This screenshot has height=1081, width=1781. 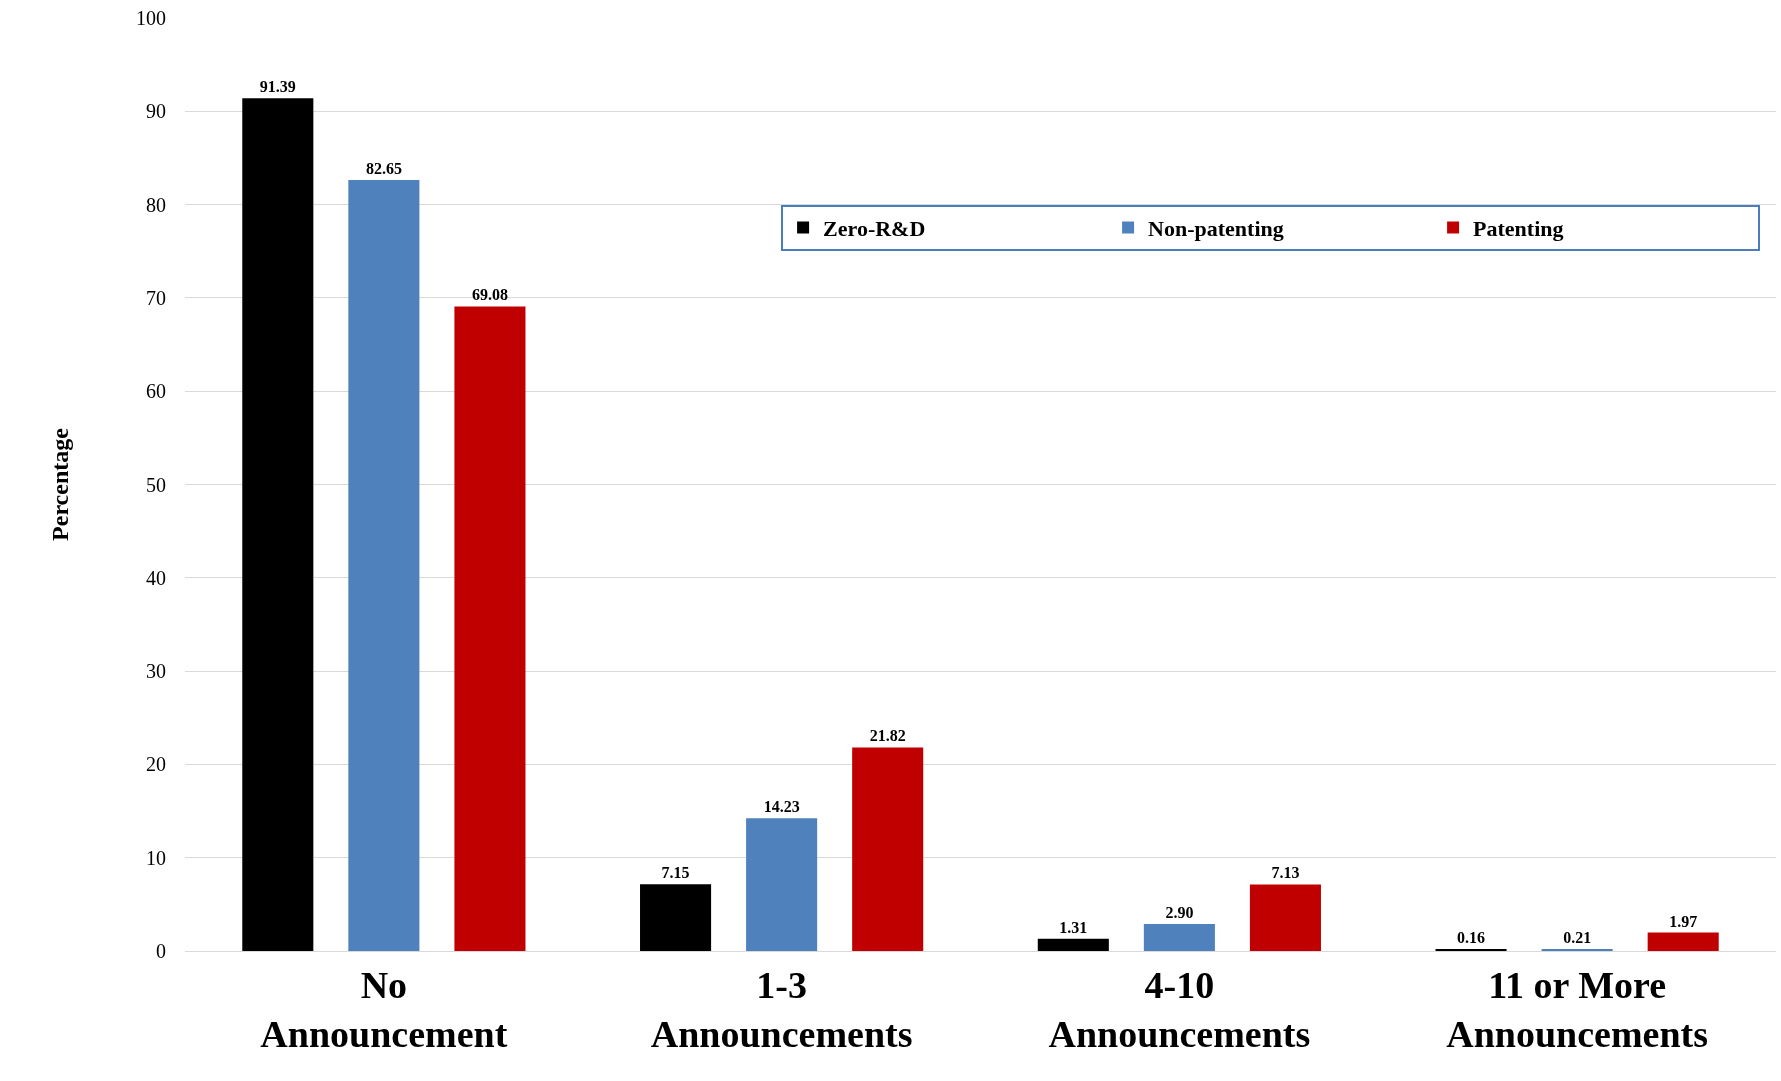 What do you see at coordinates (383, 168) in the screenshot?
I see `text: 82.65` at bounding box center [383, 168].